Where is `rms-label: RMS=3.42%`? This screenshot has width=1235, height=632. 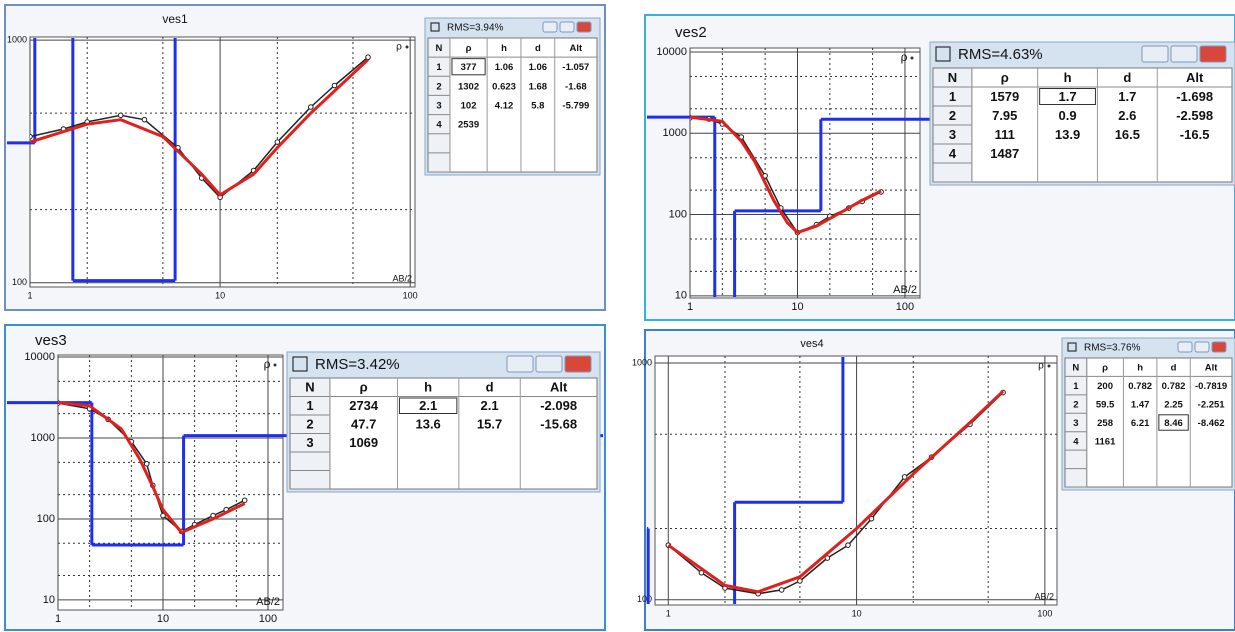
rms-label: RMS=3.42% is located at coordinates (357, 364).